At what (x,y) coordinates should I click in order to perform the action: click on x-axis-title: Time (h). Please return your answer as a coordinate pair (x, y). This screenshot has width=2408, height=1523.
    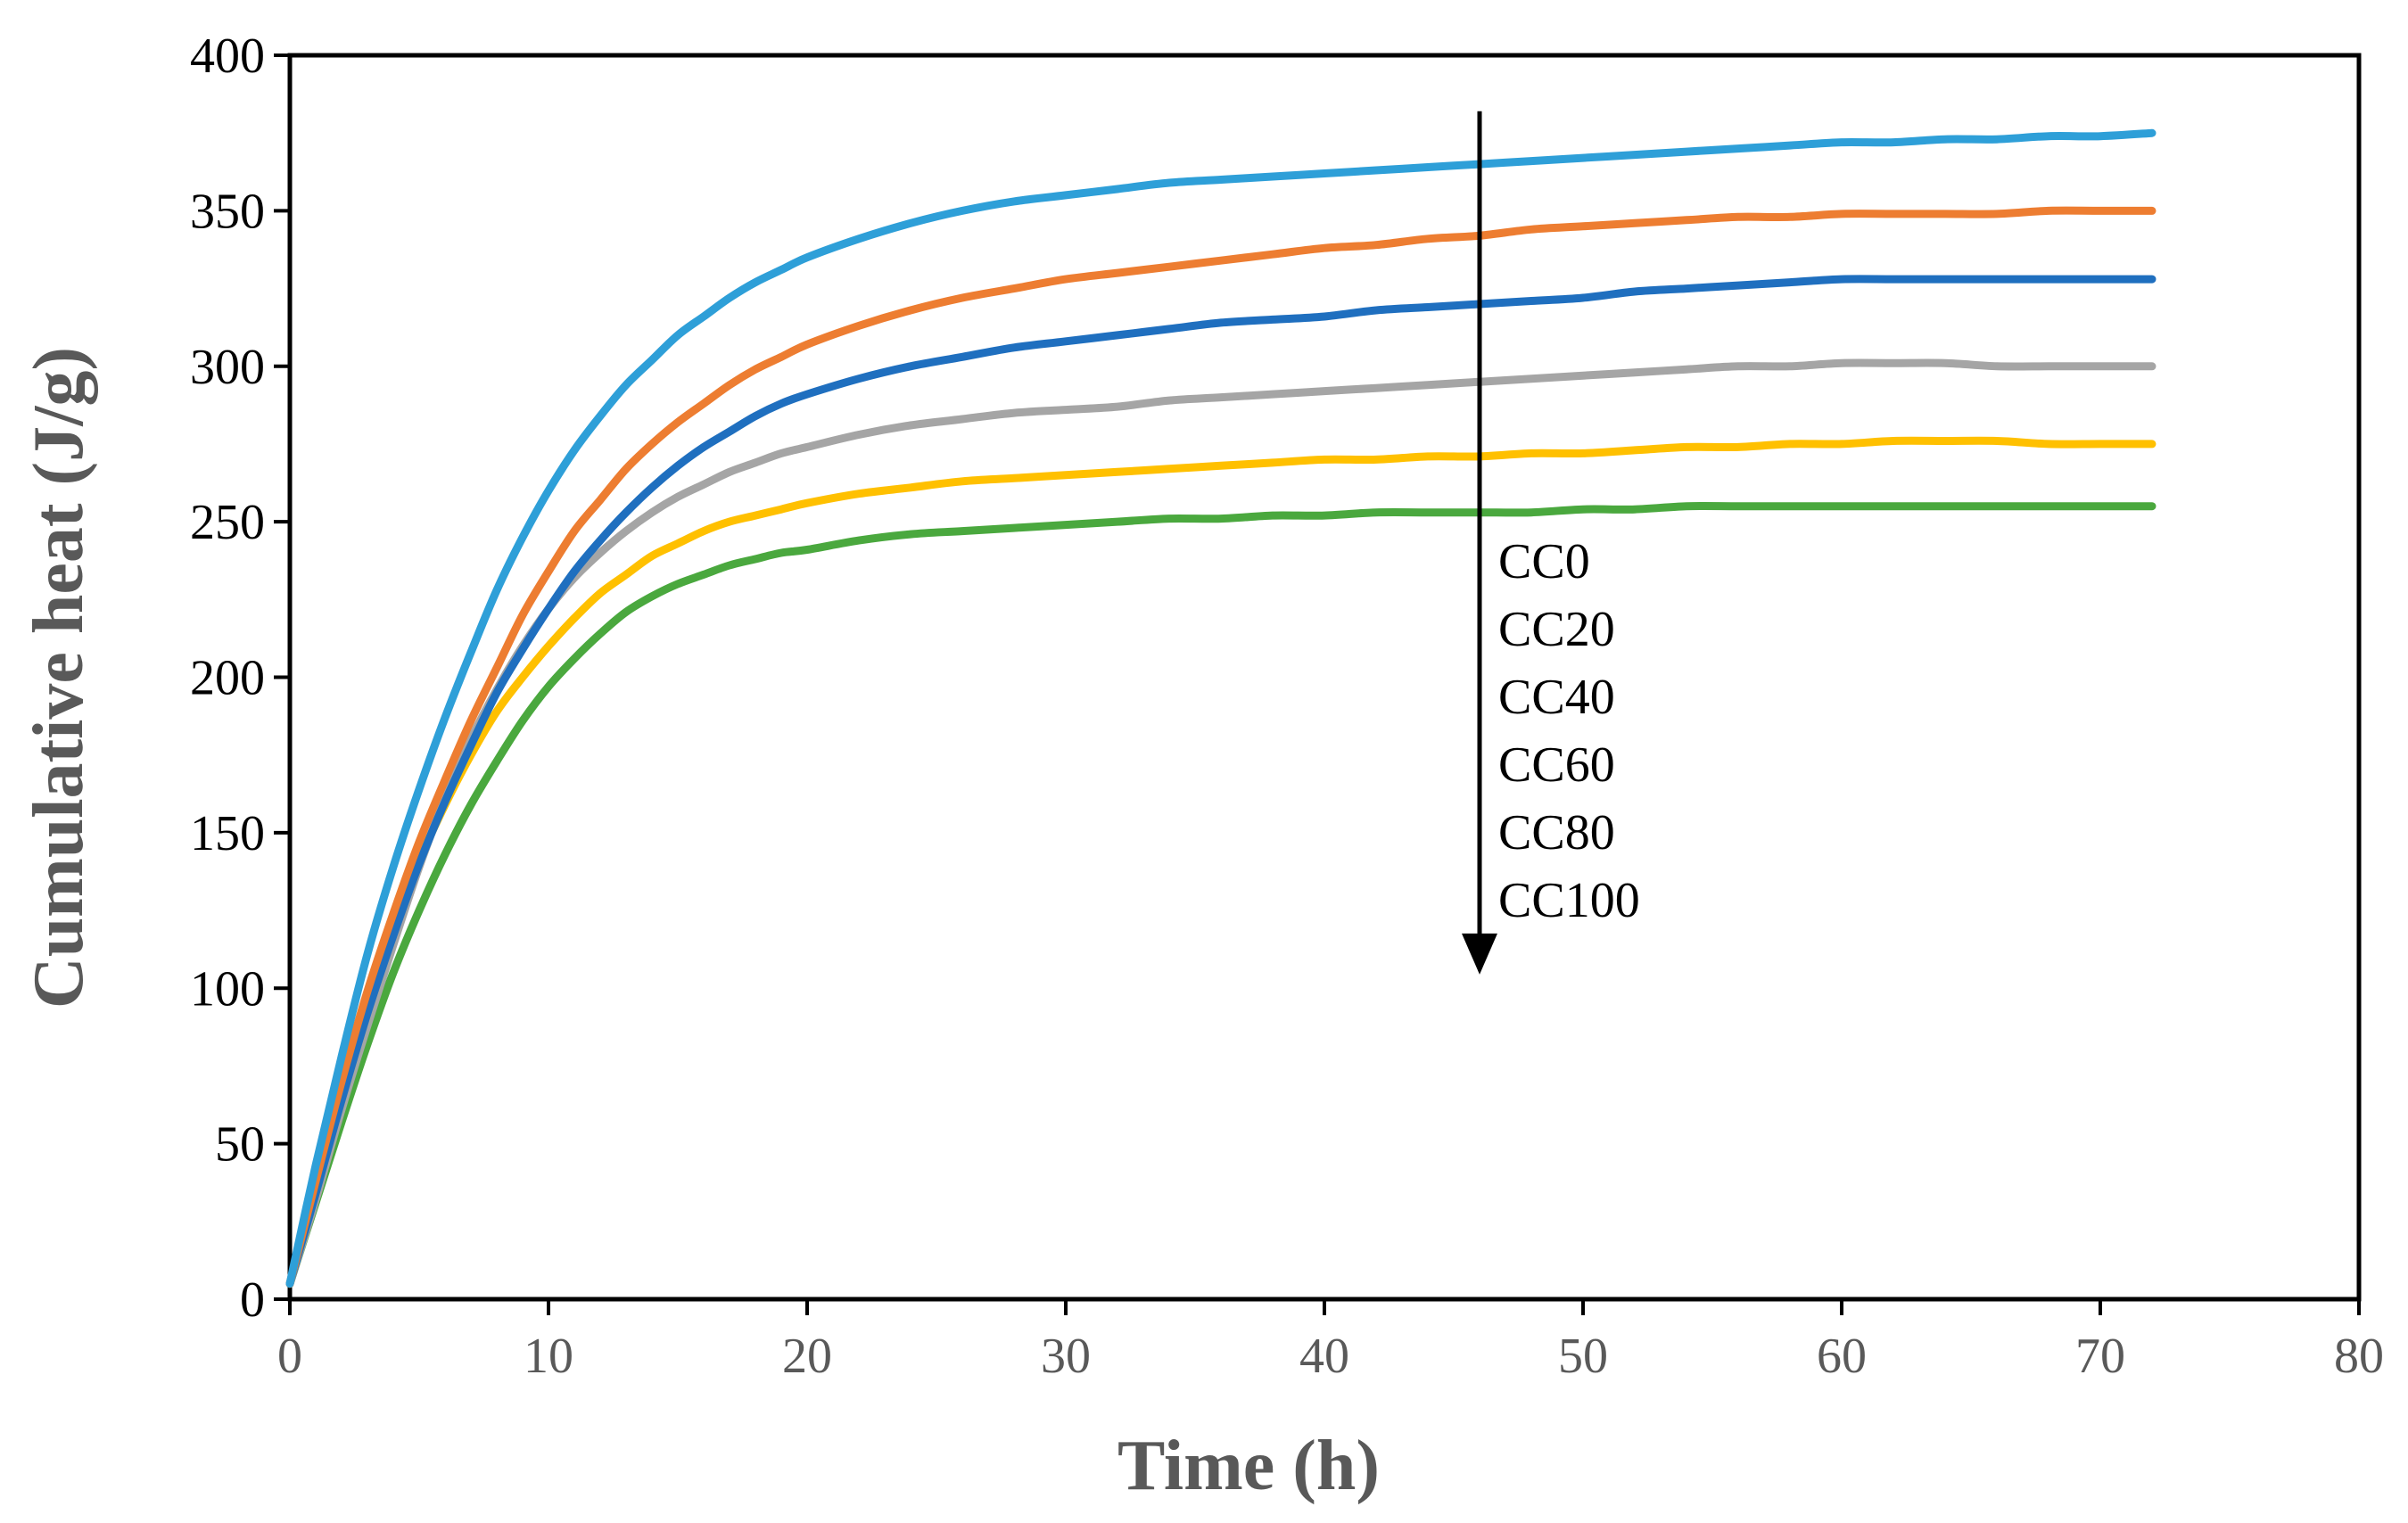
    Looking at the image, I should click on (1248, 1466).